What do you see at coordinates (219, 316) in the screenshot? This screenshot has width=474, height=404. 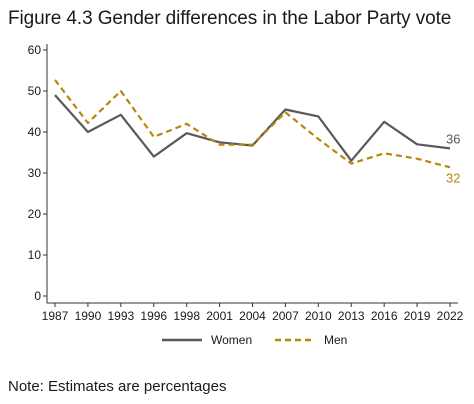 I see `x-tick-label: 2001` at bounding box center [219, 316].